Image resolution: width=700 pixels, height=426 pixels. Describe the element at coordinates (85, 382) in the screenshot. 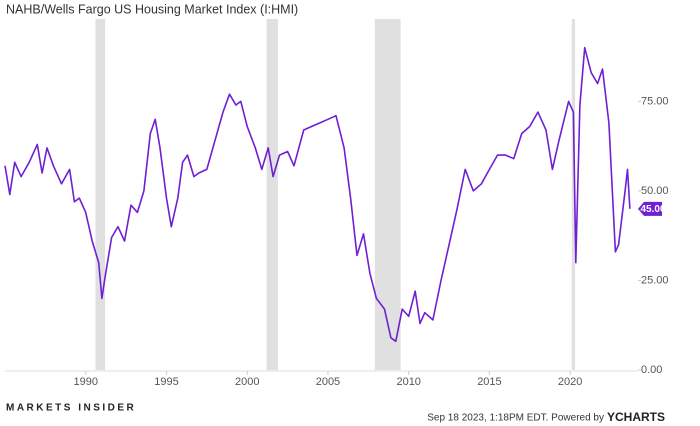

I see `x-tick-label: 1990` at that location.